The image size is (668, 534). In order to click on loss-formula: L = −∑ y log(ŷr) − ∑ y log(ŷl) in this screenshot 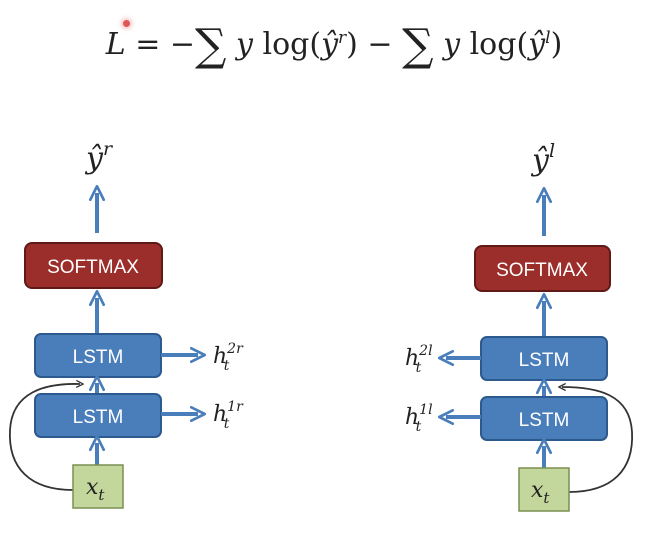, I will do `click(334, 45)`.